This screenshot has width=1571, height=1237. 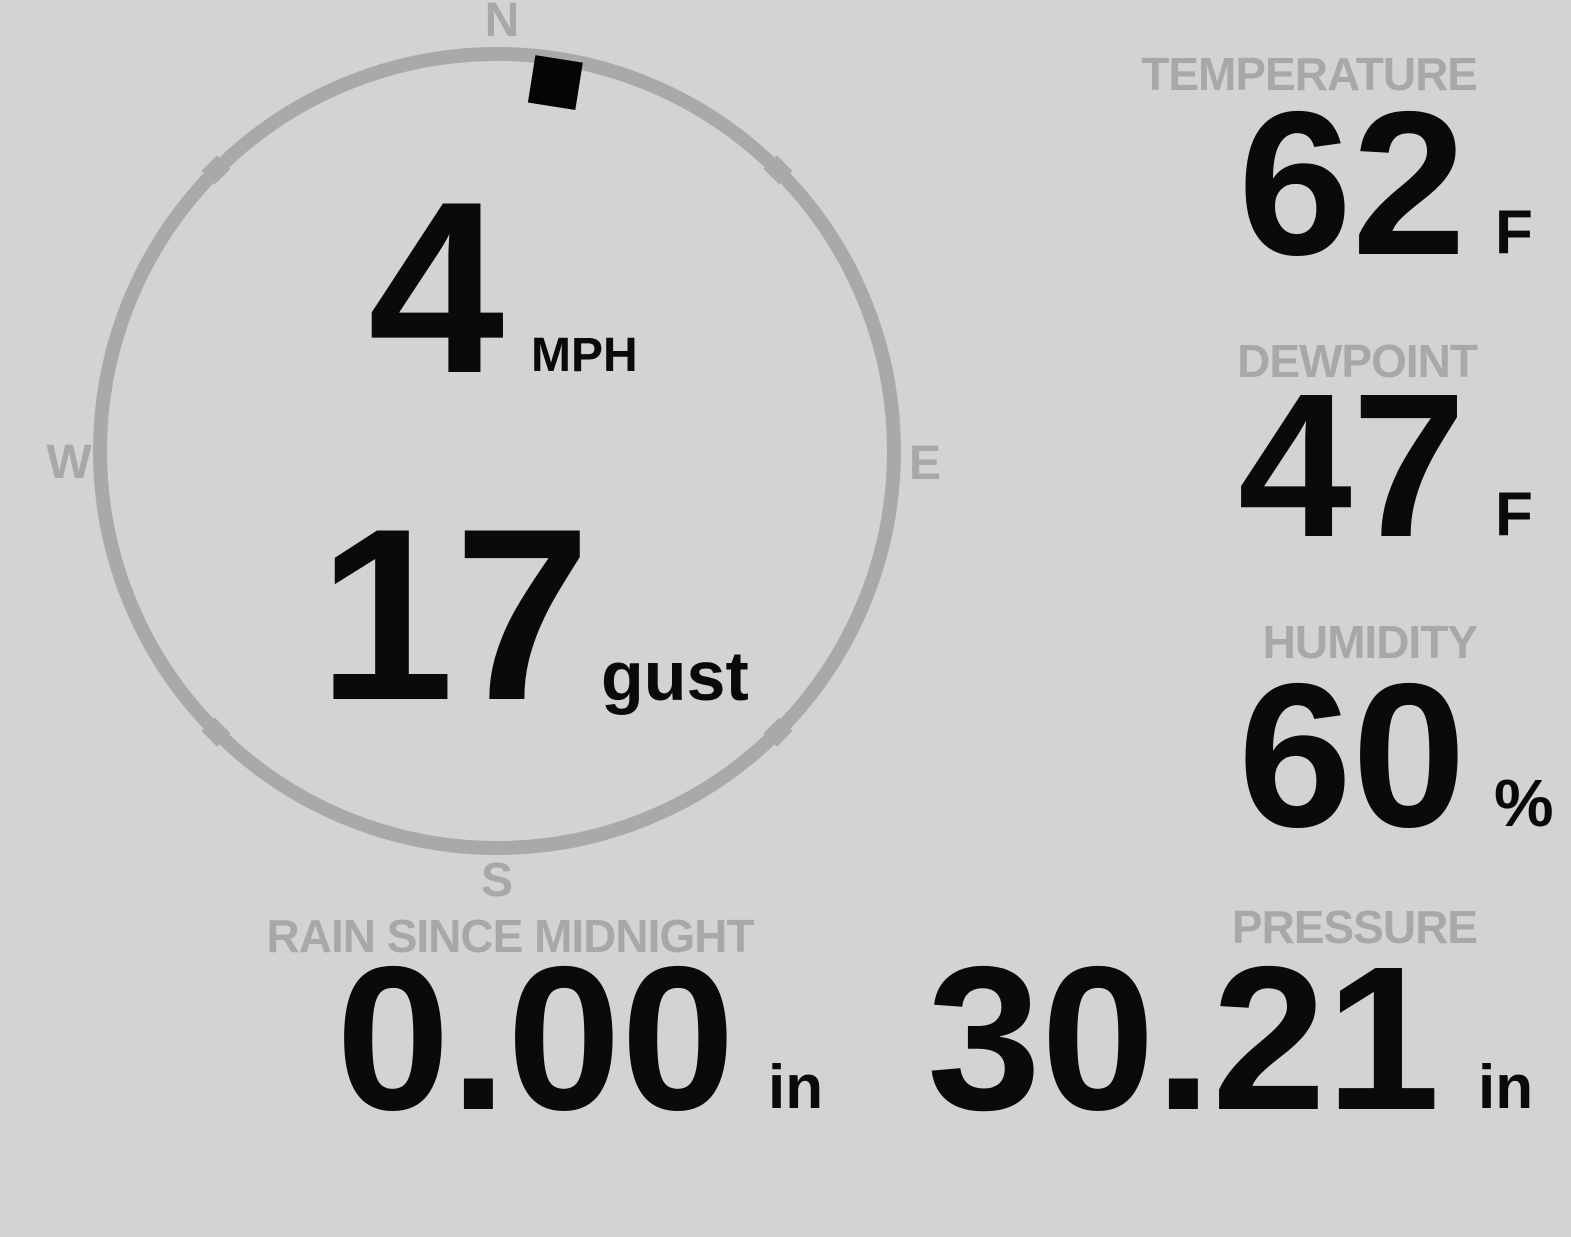 I want to click on temperature-value: 62, so click(x=1351, y=183).